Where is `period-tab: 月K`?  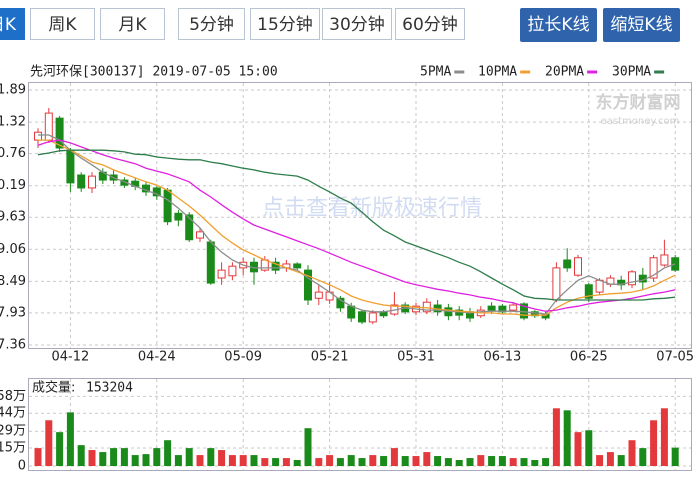
period-tab: 月K is located at coordinates (132, 24).